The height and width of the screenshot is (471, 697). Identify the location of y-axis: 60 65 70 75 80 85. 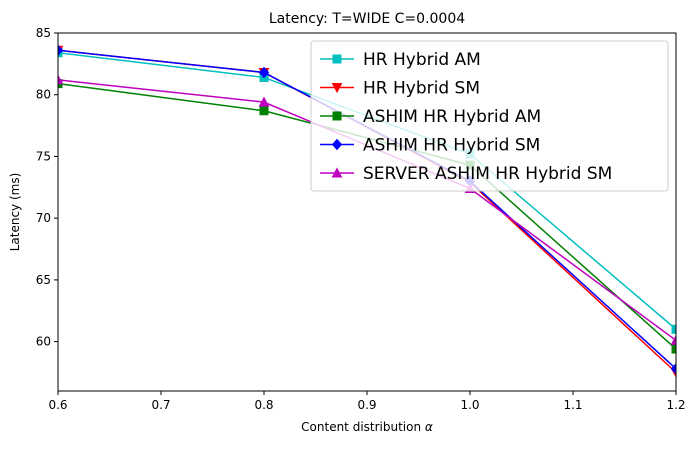
(47, 187).